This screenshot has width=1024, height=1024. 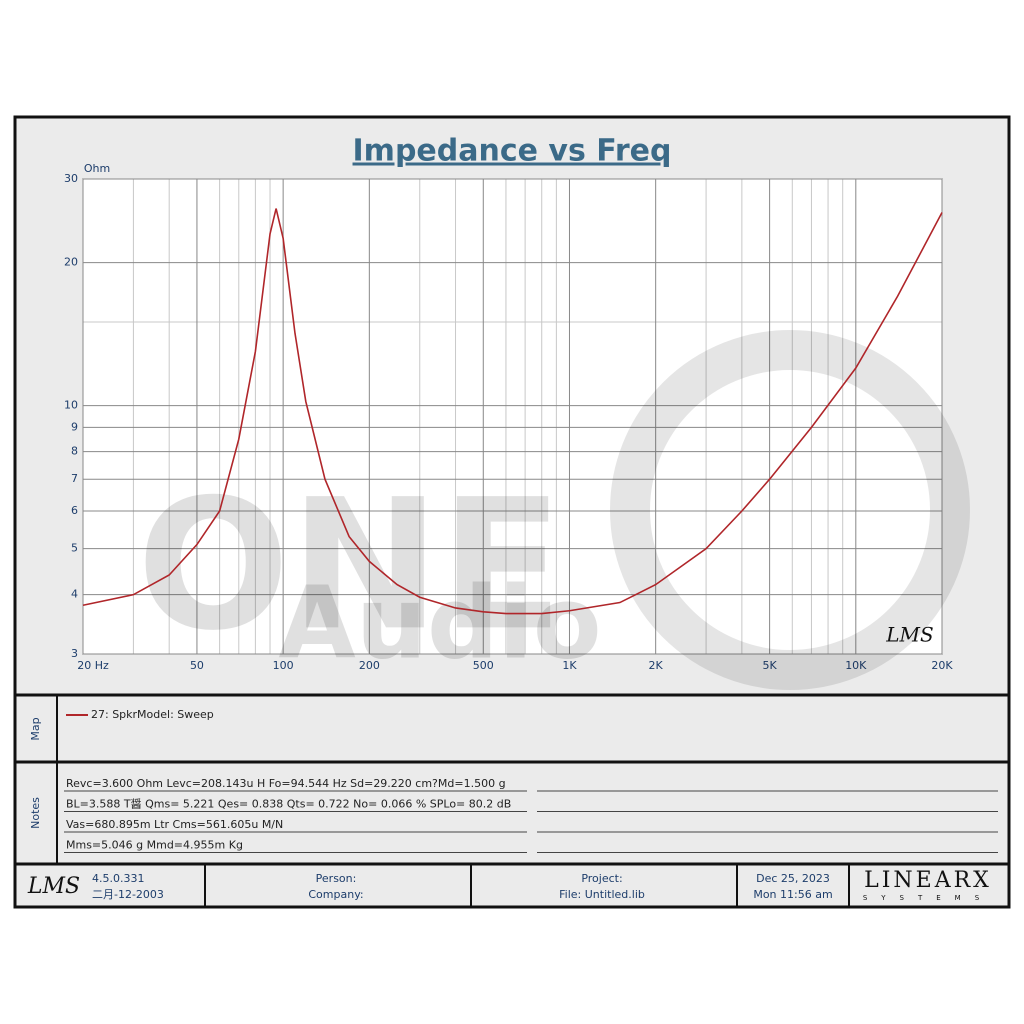 What do you see at coordinates (793, 878) in the screenshot?
I see `date: Dec 25, 2023` at bounding box center [793, 878].